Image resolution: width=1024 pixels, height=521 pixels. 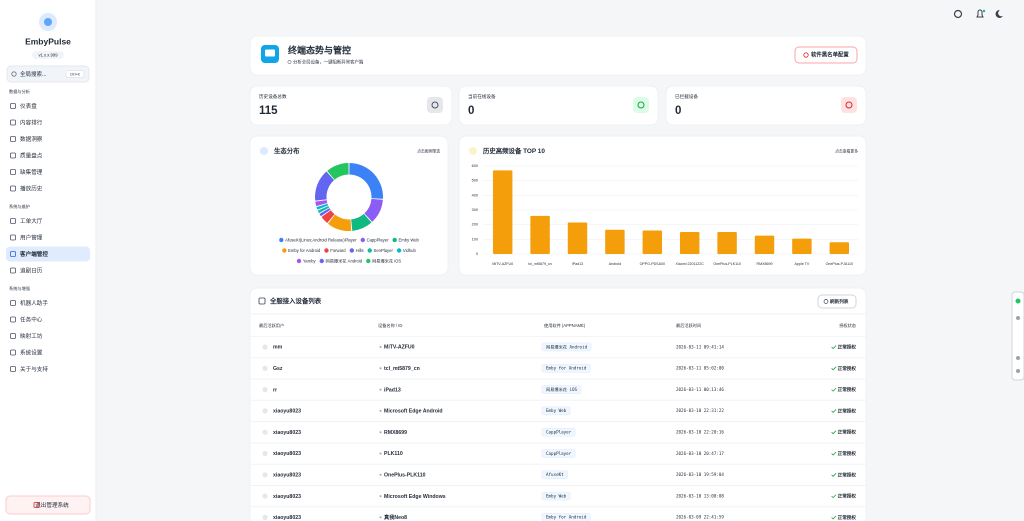 I want to click on legend-label: SenPlayer, so click(x=384, y=250).